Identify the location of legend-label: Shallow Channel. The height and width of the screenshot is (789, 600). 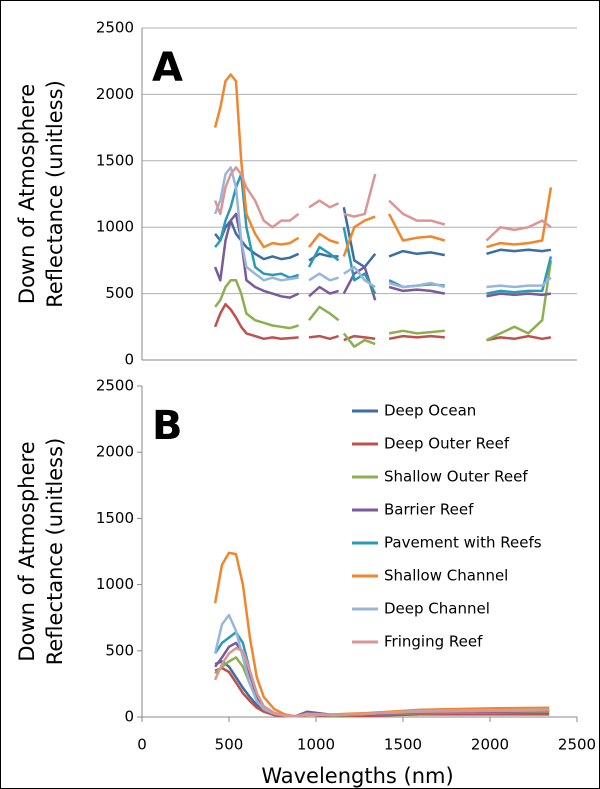
(446, 576).